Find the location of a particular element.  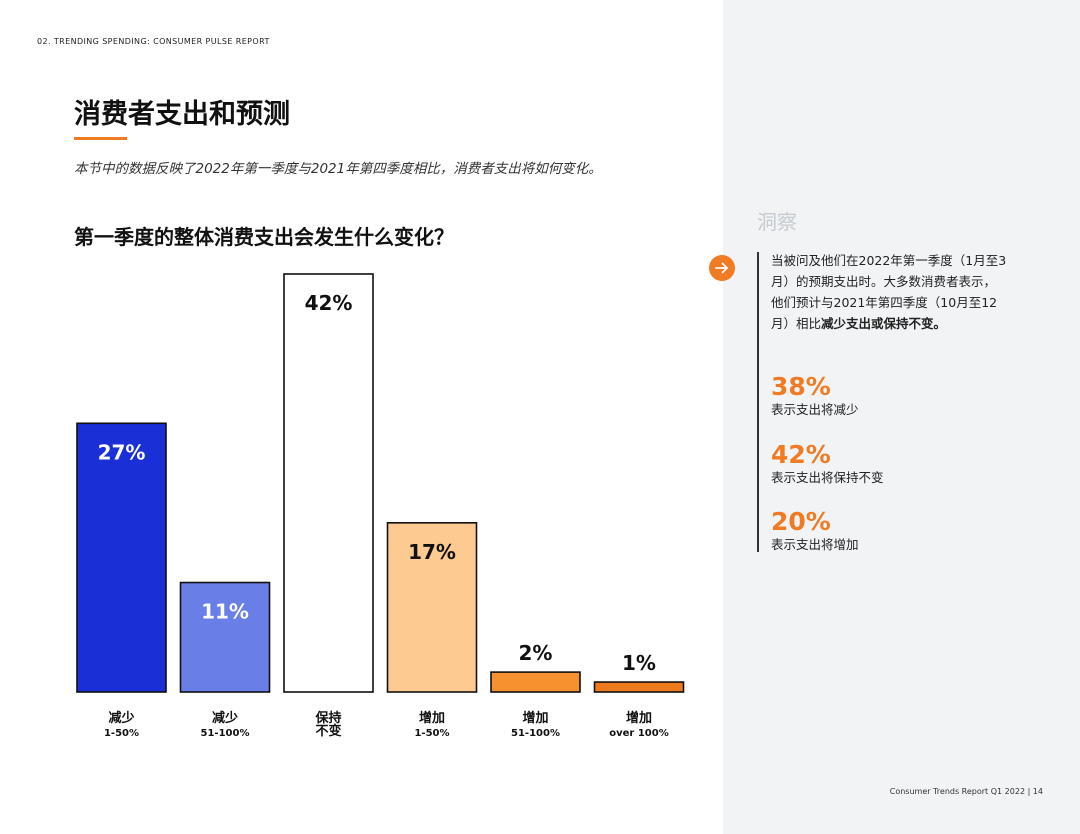

stat-value: 20% is located at coordinates (801, 521).